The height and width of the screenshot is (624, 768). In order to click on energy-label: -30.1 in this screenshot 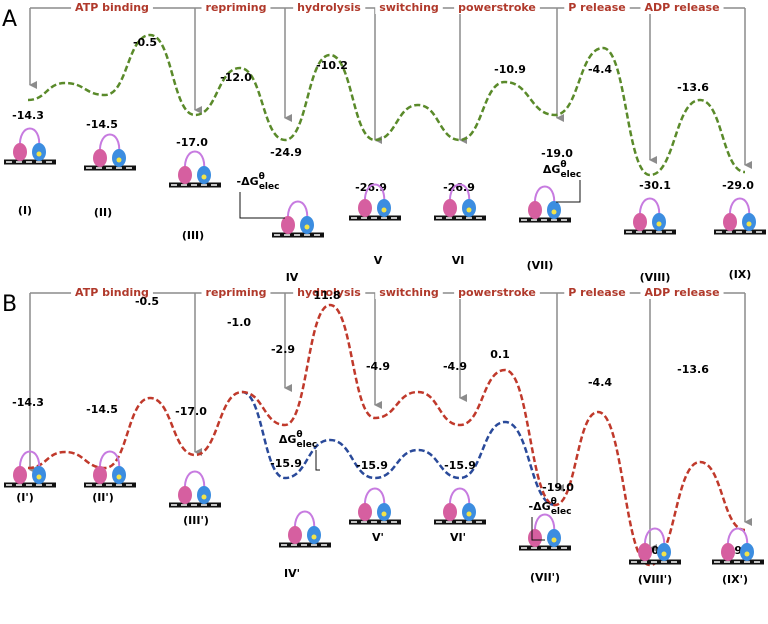, I will do `click(655, 185)`.